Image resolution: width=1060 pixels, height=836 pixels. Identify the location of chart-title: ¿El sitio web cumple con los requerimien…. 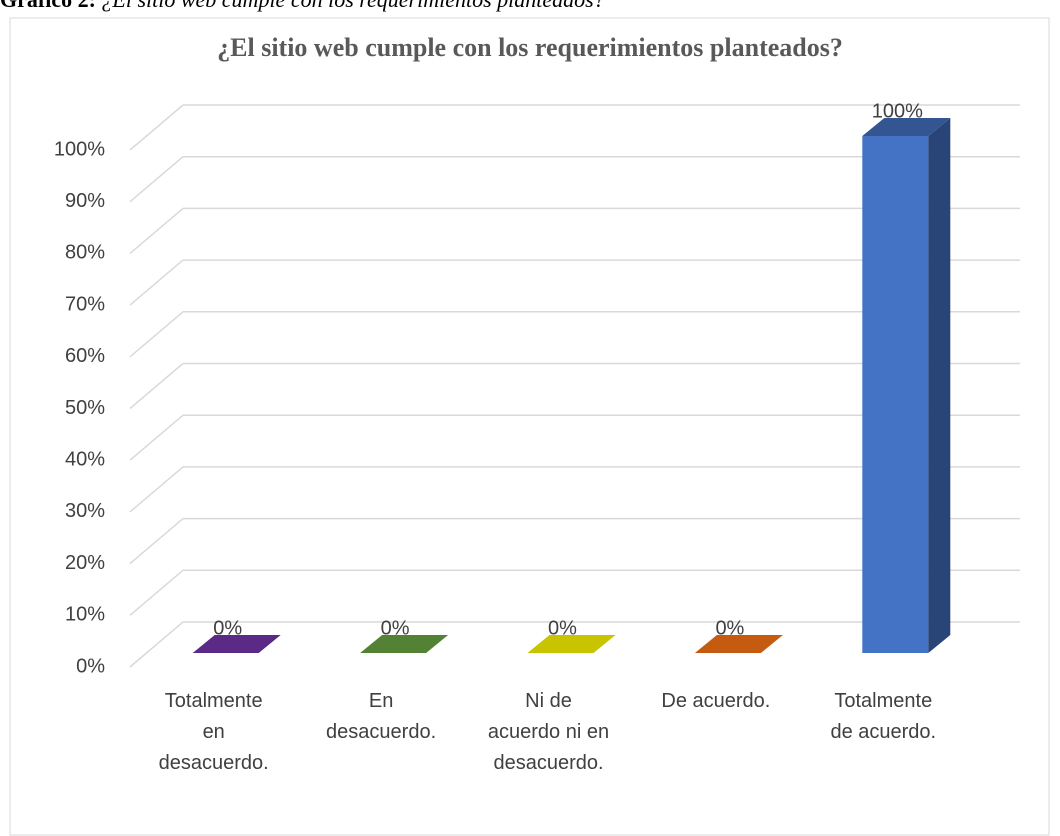
(530, 47).